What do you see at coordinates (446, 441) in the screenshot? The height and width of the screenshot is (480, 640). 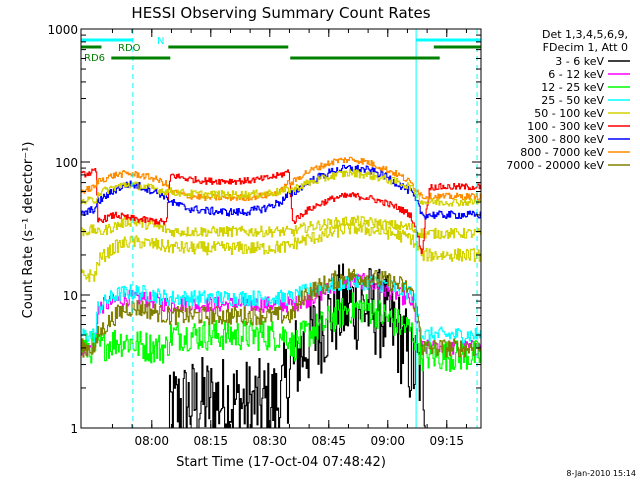 I see `x-tick-label: 09:15` at bounding box center [446, 441].